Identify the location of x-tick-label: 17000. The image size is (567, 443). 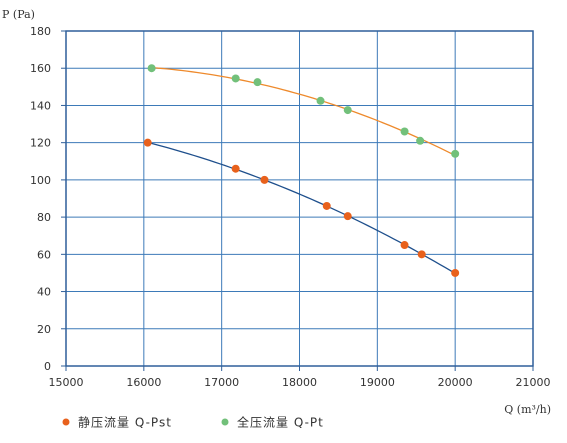
(221, 382).